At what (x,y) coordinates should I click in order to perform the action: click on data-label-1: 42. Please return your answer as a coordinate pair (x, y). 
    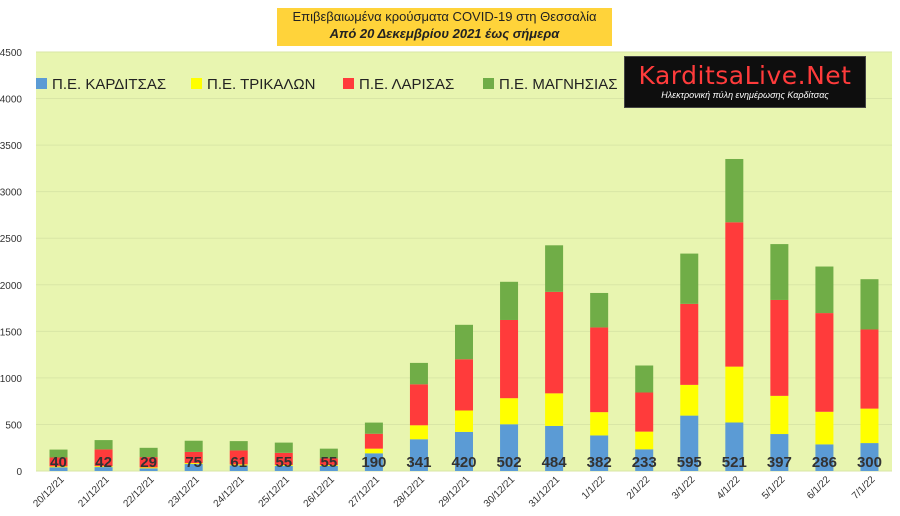
    Looking at the image, I should click on (103, 462).